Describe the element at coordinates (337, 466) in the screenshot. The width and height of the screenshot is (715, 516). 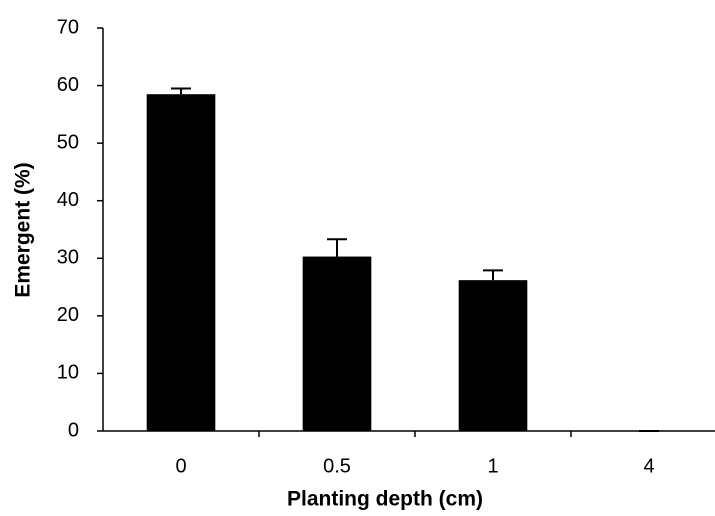
I see `x-tick-label: 0.5` at that location.